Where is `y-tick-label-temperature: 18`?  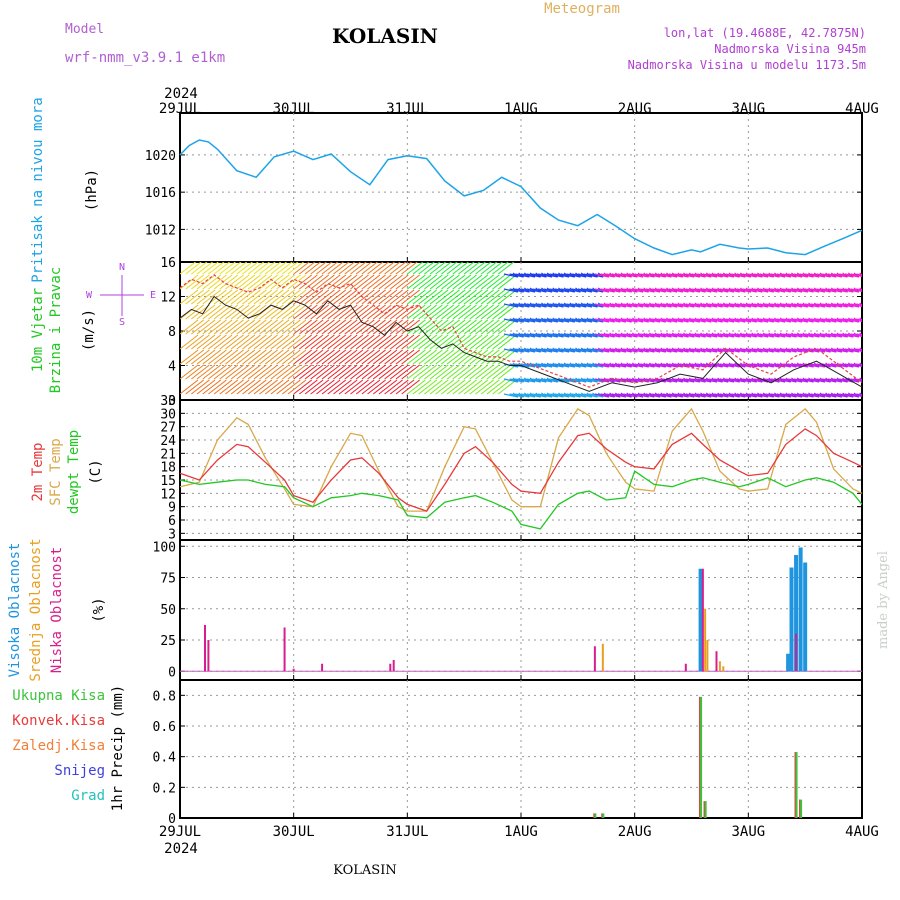
y-tick-label-temperature: 18 is located at coordinates (168, 468).